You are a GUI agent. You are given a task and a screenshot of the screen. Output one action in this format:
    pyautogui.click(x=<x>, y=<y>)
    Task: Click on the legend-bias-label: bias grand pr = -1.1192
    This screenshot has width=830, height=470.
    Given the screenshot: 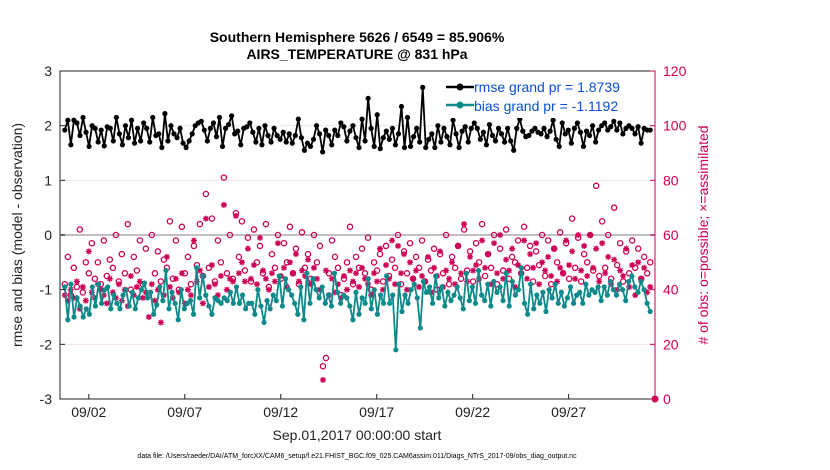 What is the action you would take?
    pyautogui.click(x=546, y=106)
    